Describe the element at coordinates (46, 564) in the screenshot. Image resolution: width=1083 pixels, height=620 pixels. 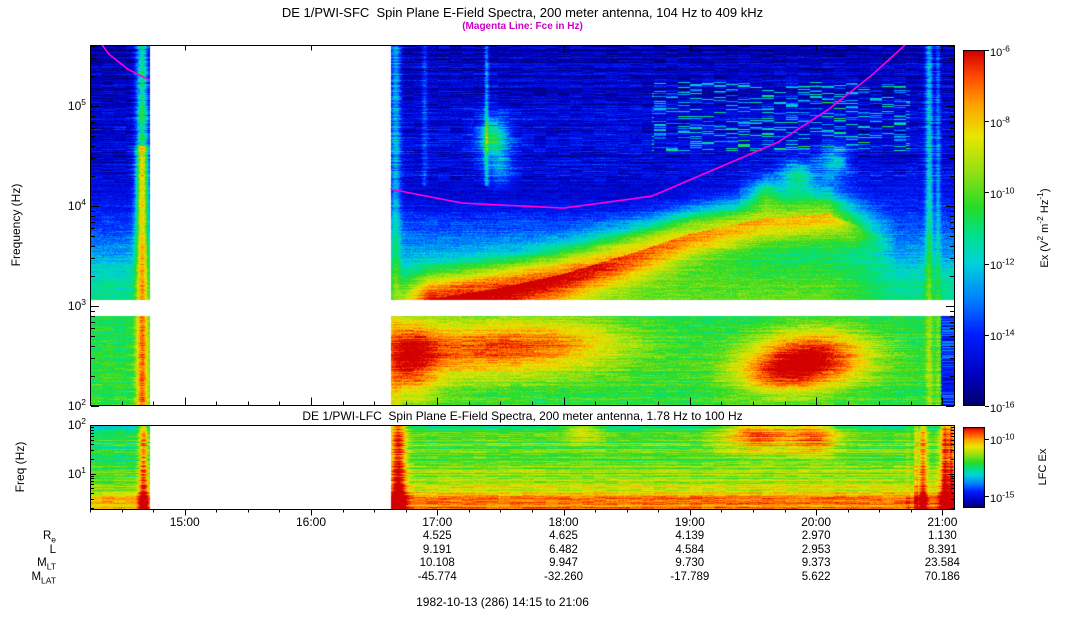
I see `ephemeris-row-label: MLT` at that location.